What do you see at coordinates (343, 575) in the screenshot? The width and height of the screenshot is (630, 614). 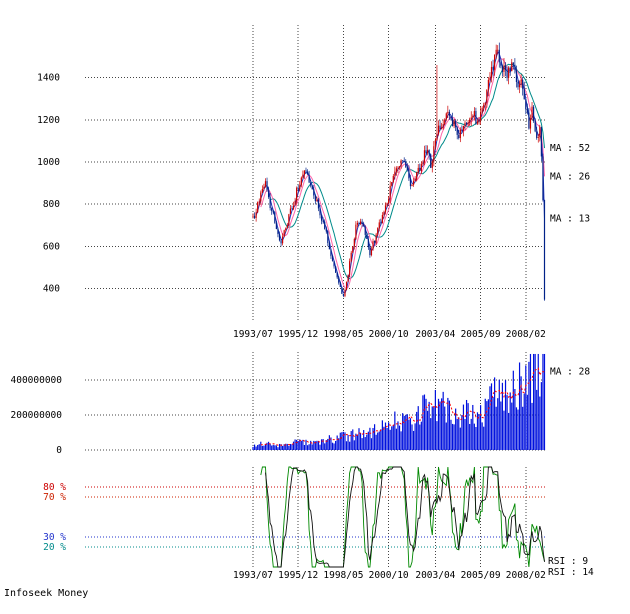 I see `date-tick-label: 1998/05` at bounding box center [343, 575].